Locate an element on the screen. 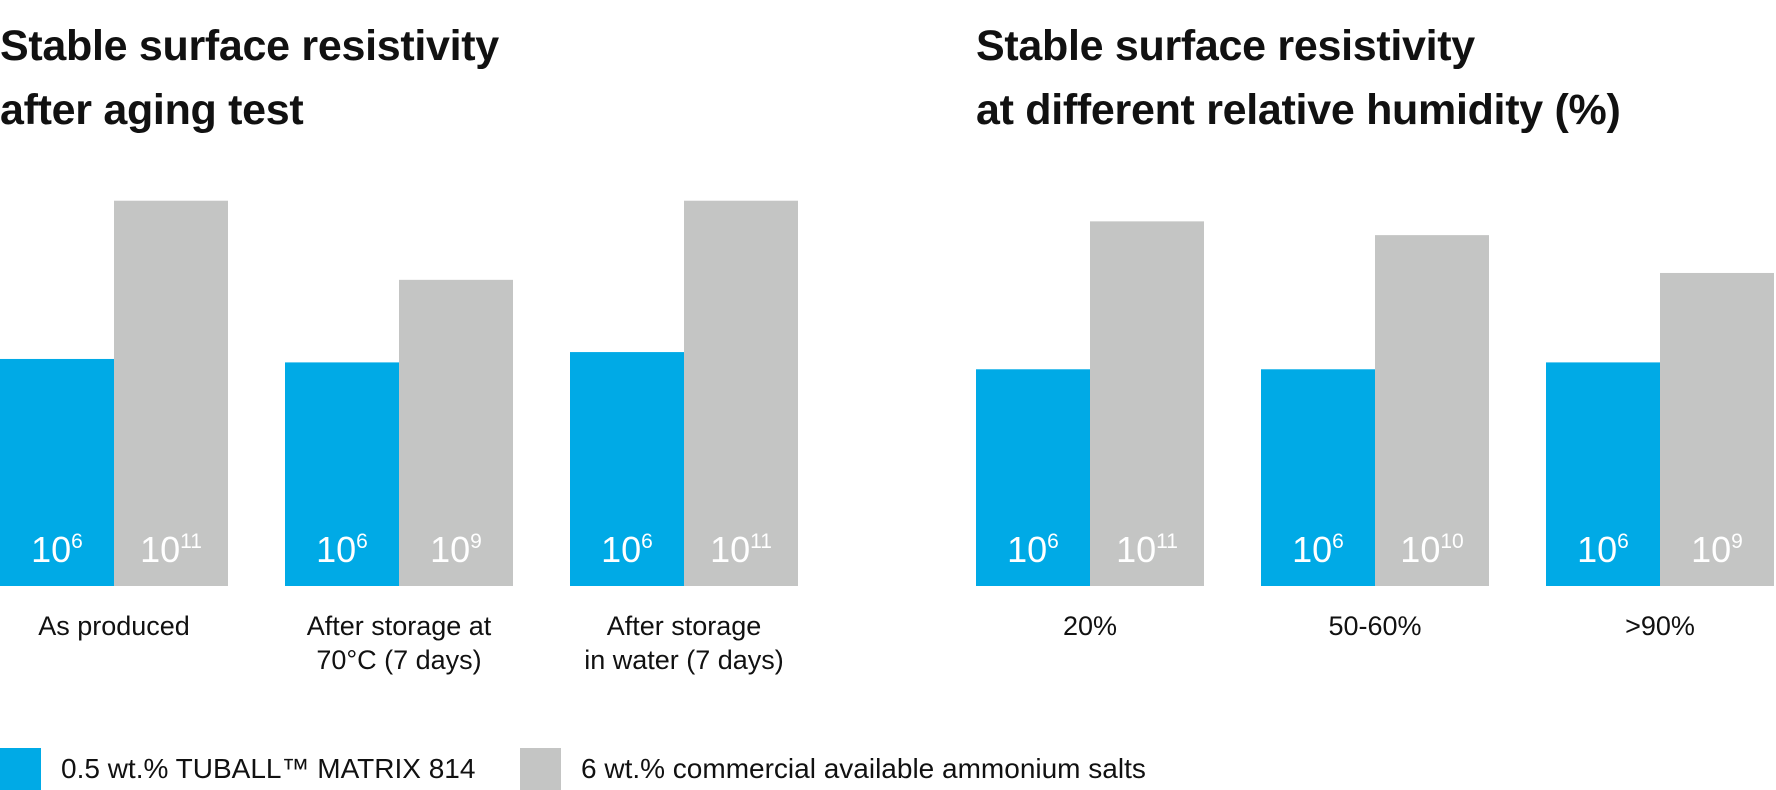 The image size is (1776, 790). category-label: After storage at is located at coordinates (399, 626).